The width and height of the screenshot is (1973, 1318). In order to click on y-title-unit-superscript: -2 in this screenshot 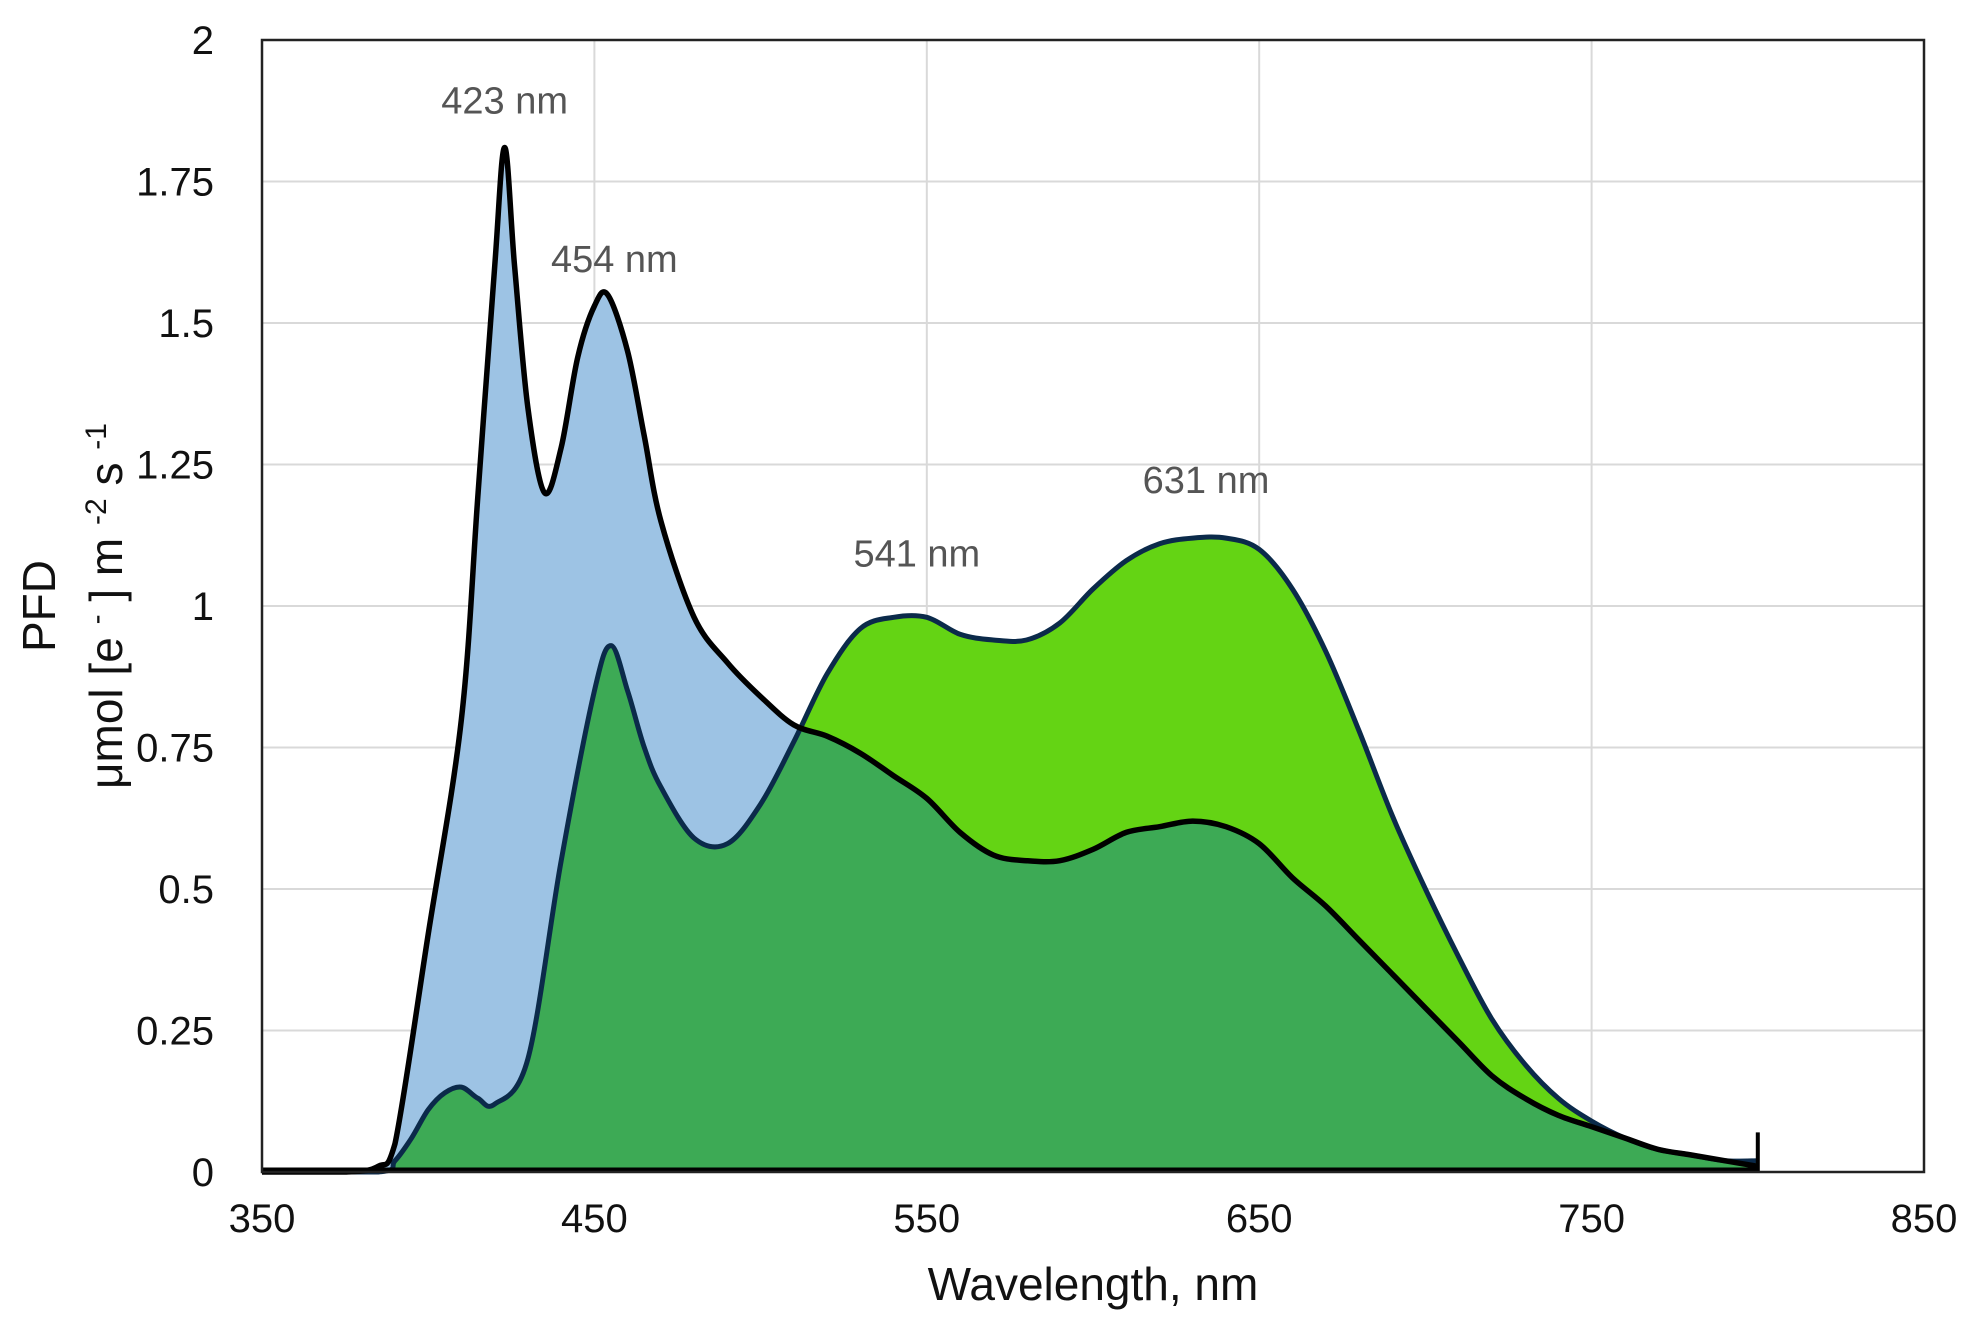, I will do `click(96, 511)`.